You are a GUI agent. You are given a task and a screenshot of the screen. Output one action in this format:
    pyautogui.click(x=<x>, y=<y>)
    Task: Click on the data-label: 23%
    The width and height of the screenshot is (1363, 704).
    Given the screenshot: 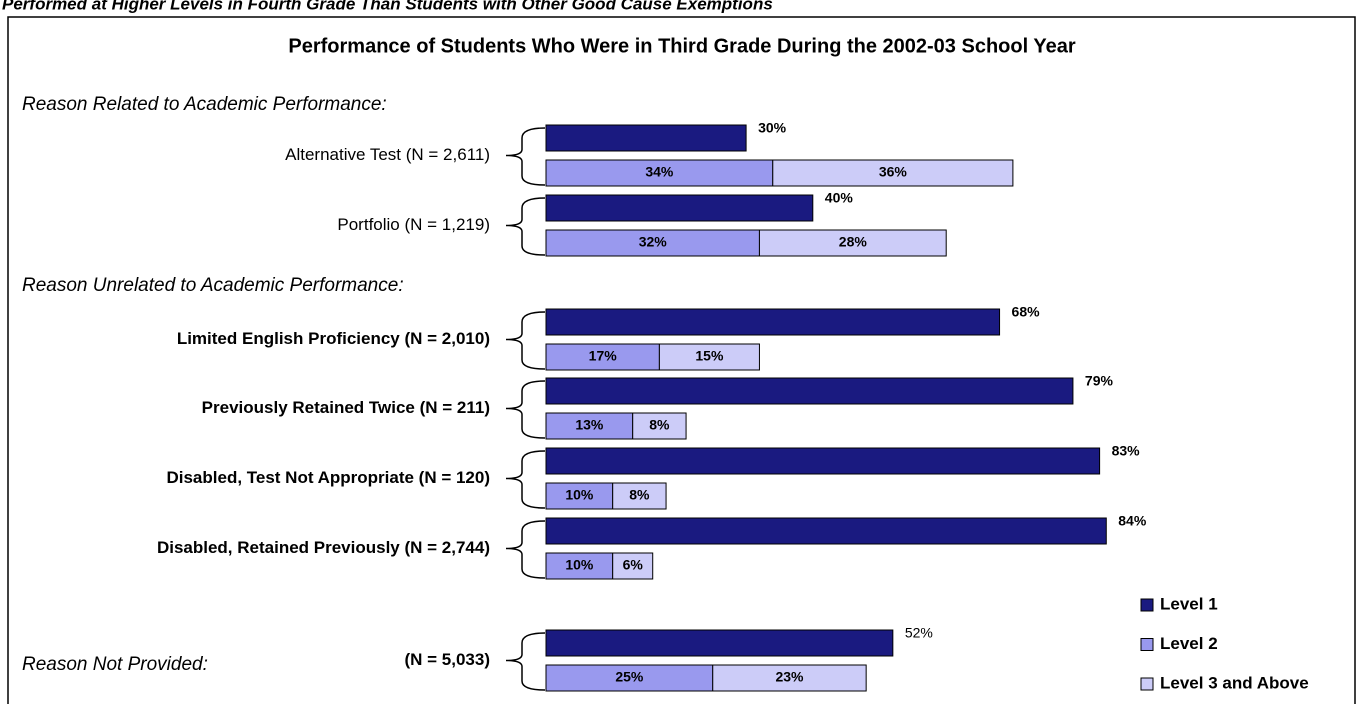 What is the action you would take?
    pyautogui.click(x=789, y=677)
    